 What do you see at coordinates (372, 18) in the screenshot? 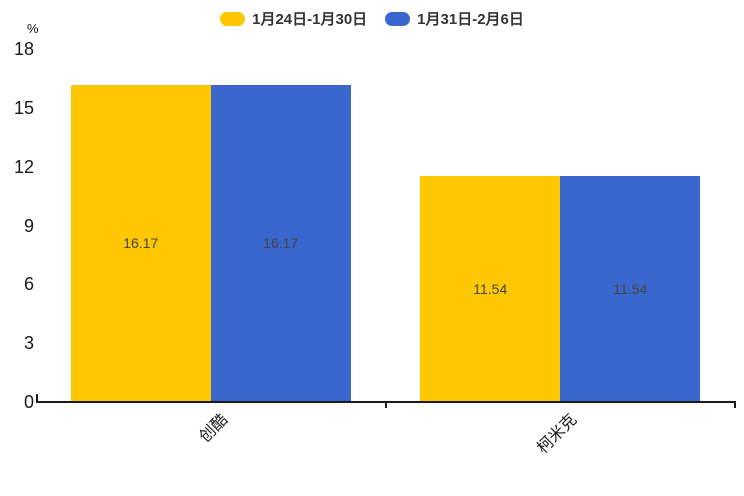
I see `legend: 1月24日-1月30日 1月31日-2月6日` at bounding box center [372, 18].